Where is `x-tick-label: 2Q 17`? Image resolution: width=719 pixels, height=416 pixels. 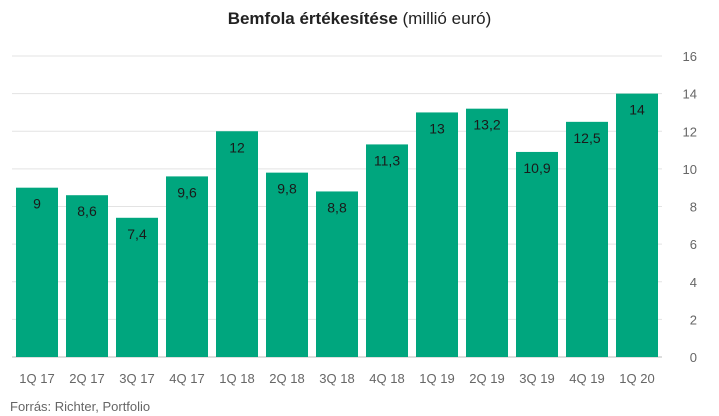
x-tick-label: 2Q 17 is located at coordinates (86, 378).